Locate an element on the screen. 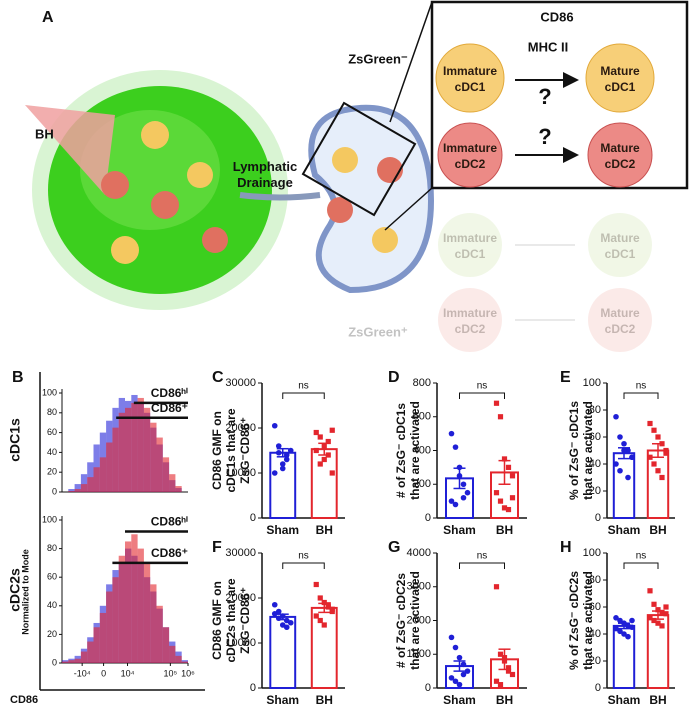  bar is located at coordinates (658, 651).